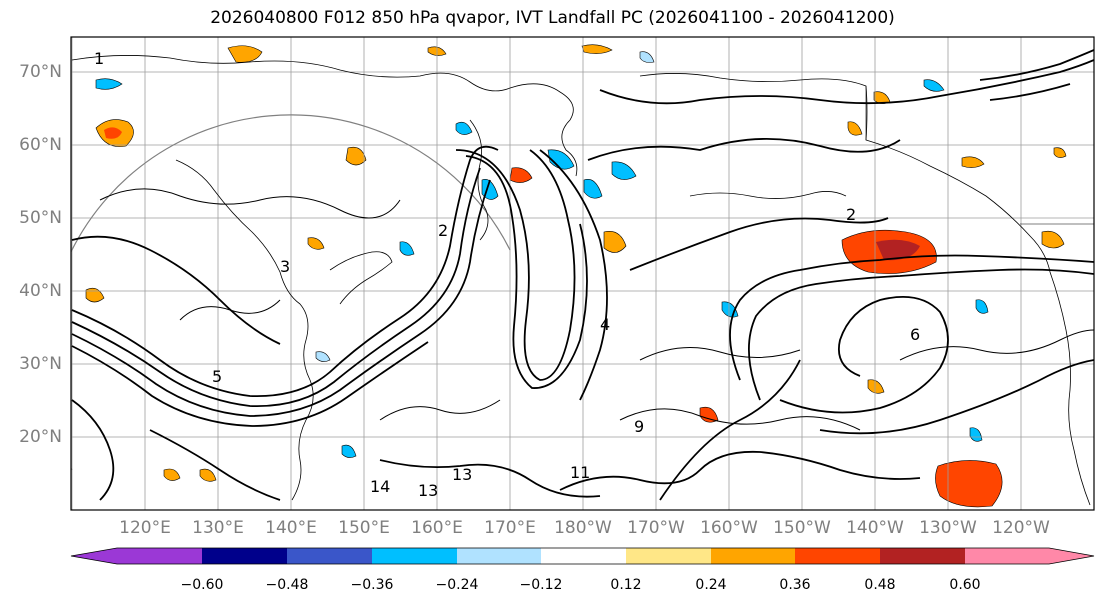 Image resolution: width=1105 pixels, height=604 pixels. I want to click on lon-label-150e: 150°E, so click(364, 528).